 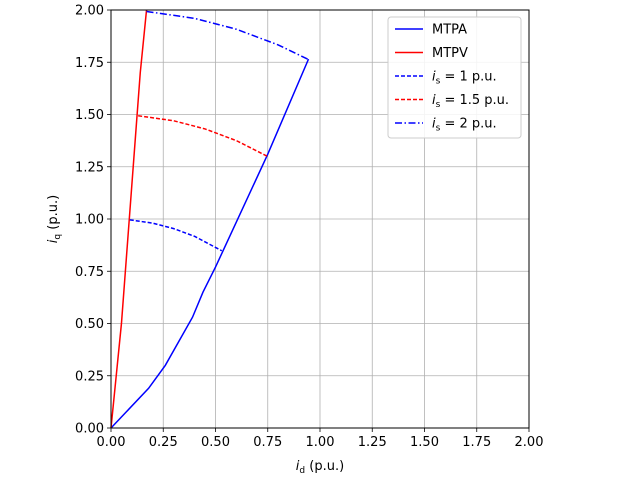 I want to click on y-axis-label: iq (p.u.), so click(x=54, y=219).